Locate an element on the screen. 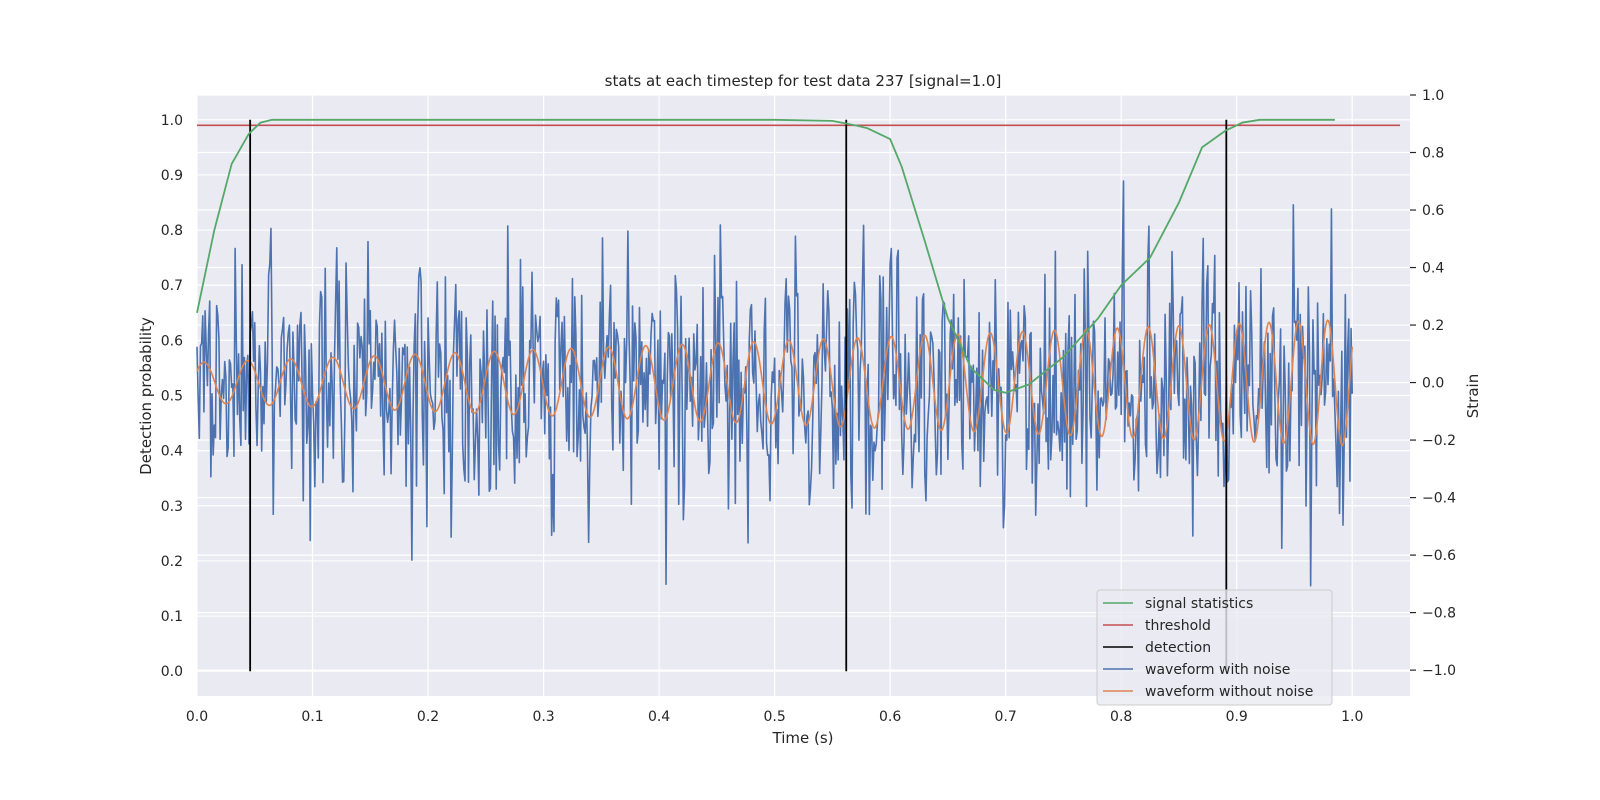 The height and width of the screenshot is (800, 1600). legend-label-waveform-without-noise: waveform without noise is located at coordinates (1229, 692).